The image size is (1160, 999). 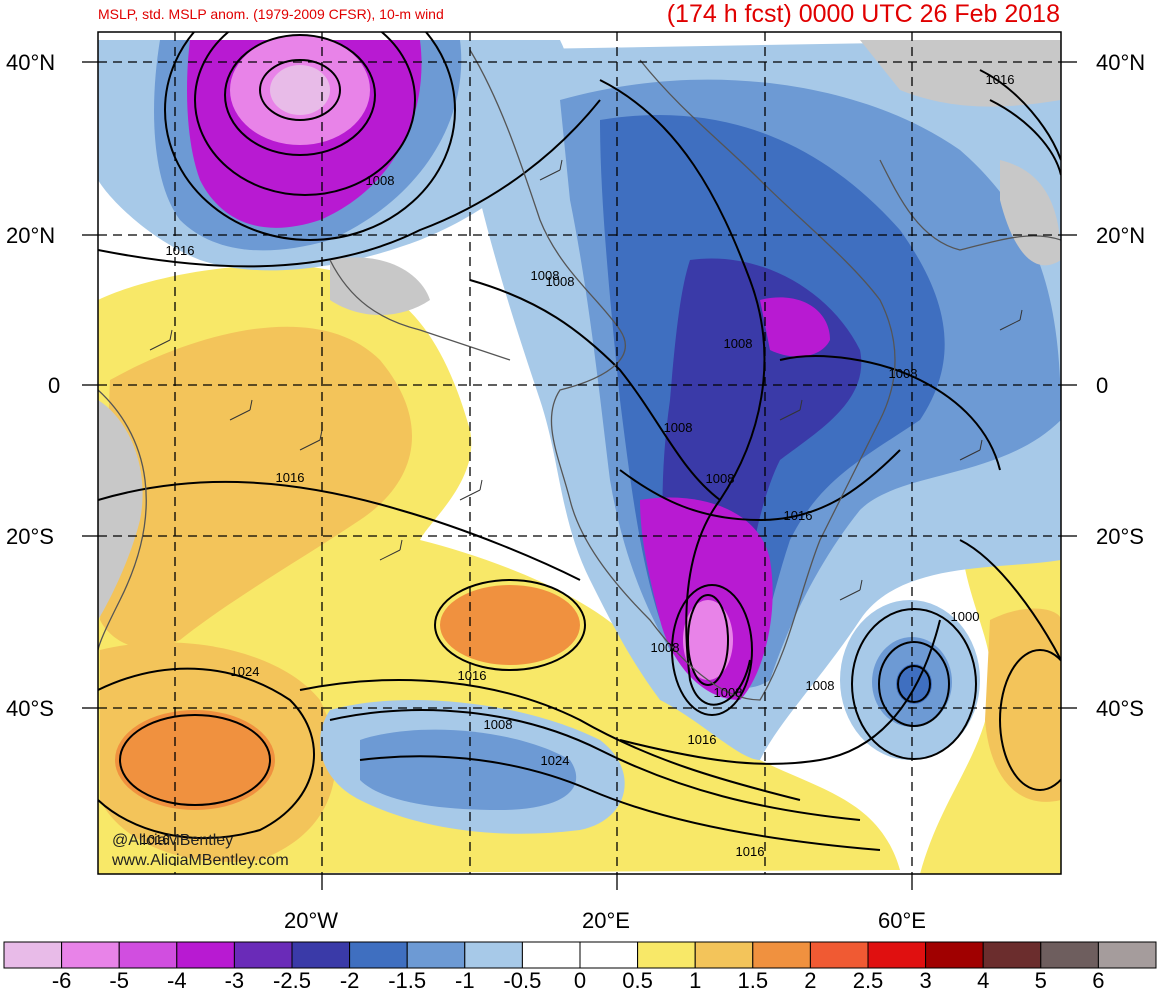 What do you see at coordinates (706, 598) in the screenshot?
I see `negative-anomaly-south-africa` at bounding box center [706, 598].